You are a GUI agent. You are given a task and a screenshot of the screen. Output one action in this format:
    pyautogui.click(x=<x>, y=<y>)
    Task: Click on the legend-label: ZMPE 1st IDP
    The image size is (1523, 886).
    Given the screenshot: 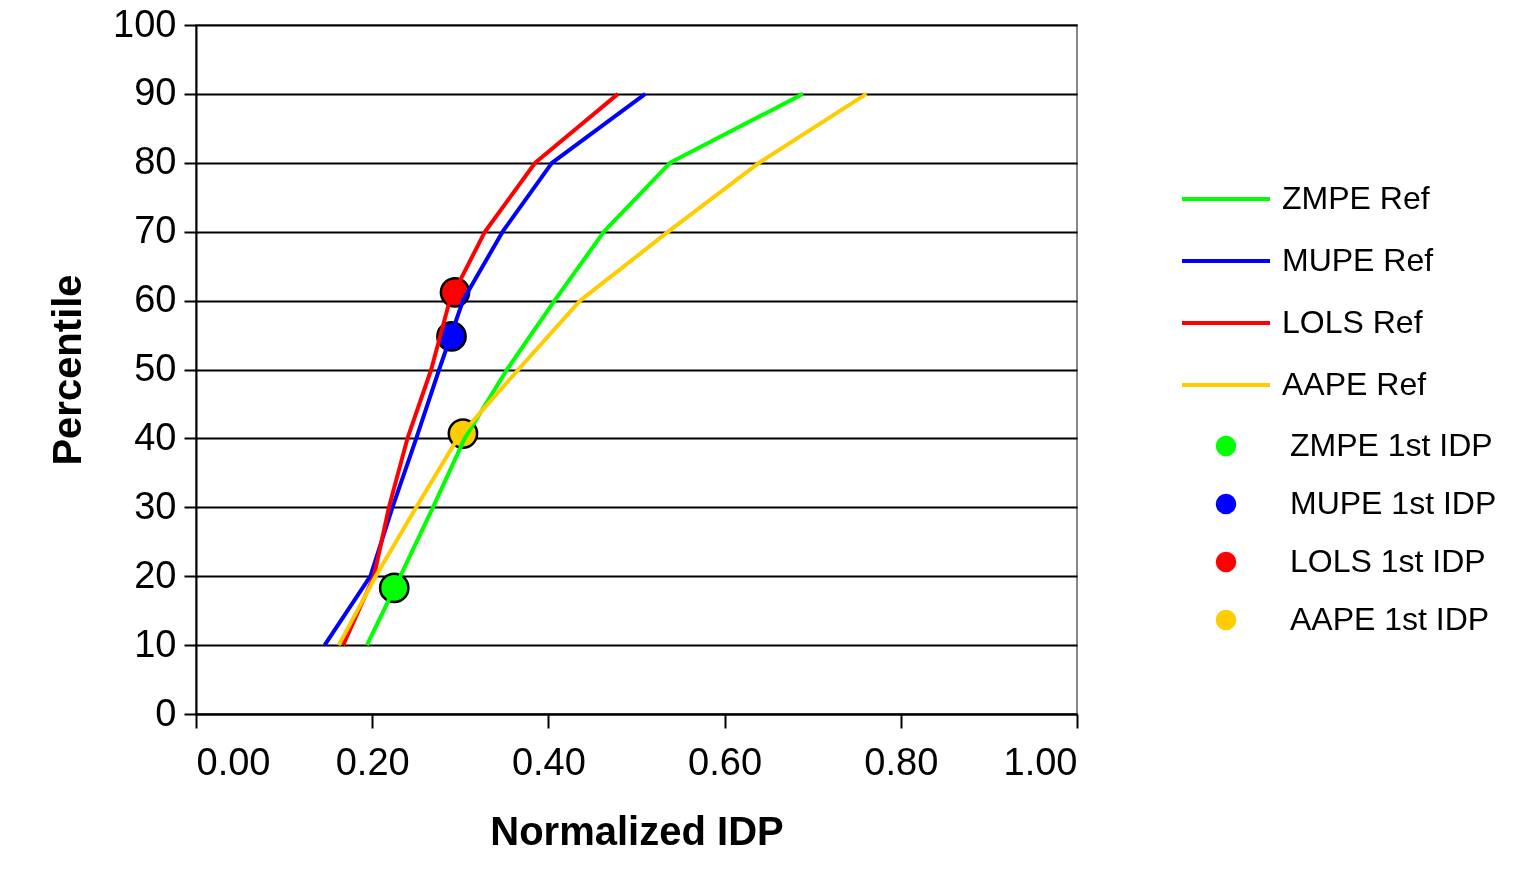 What is the action you would take?
    pyautogui.click(x=1391, y=445)
    